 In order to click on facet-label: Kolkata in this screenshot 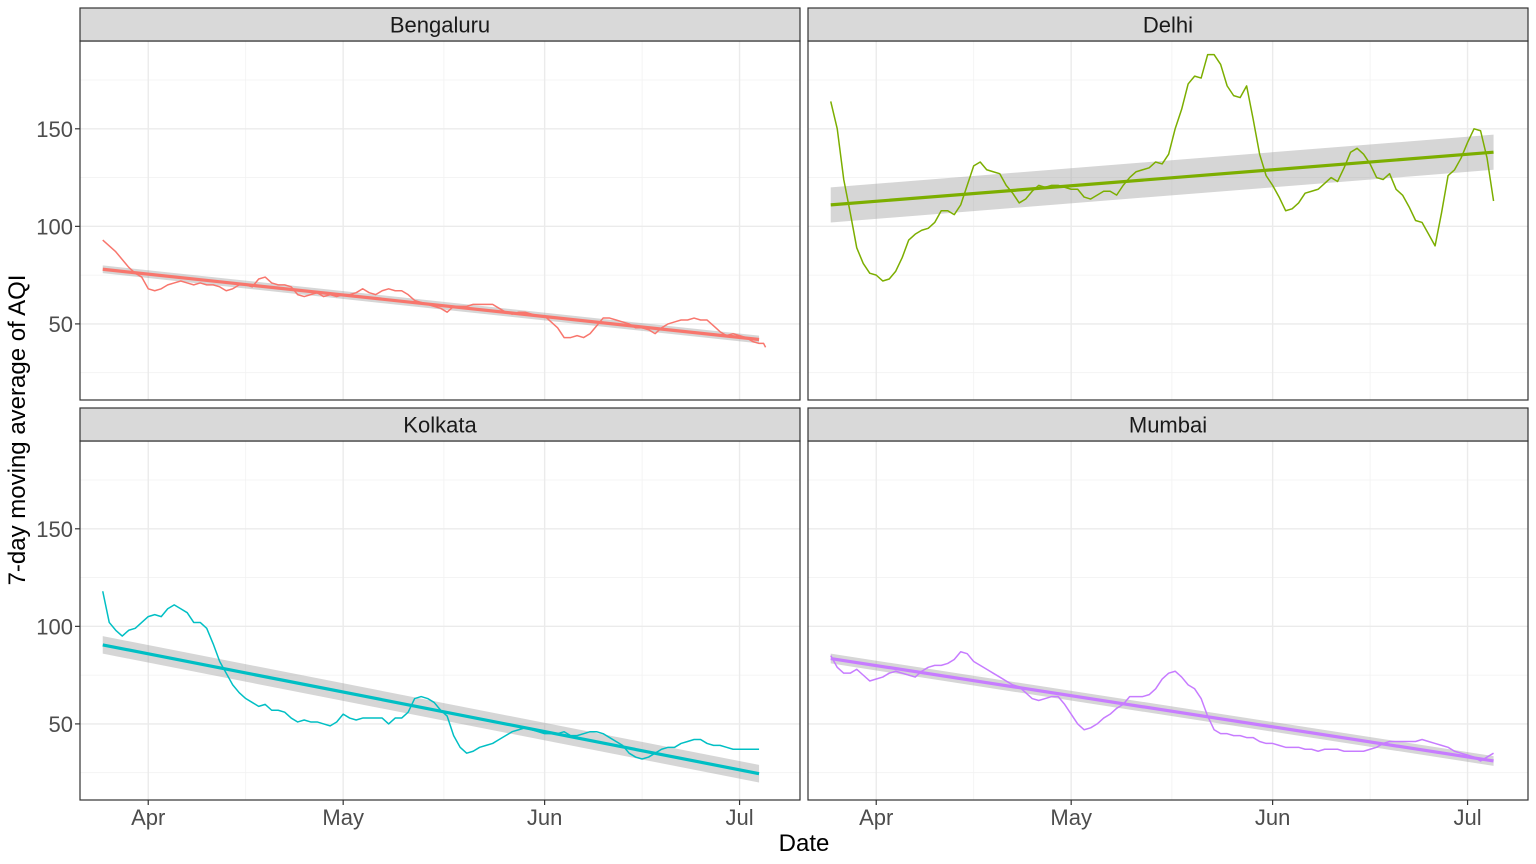, I will do `click(440, 425)`.